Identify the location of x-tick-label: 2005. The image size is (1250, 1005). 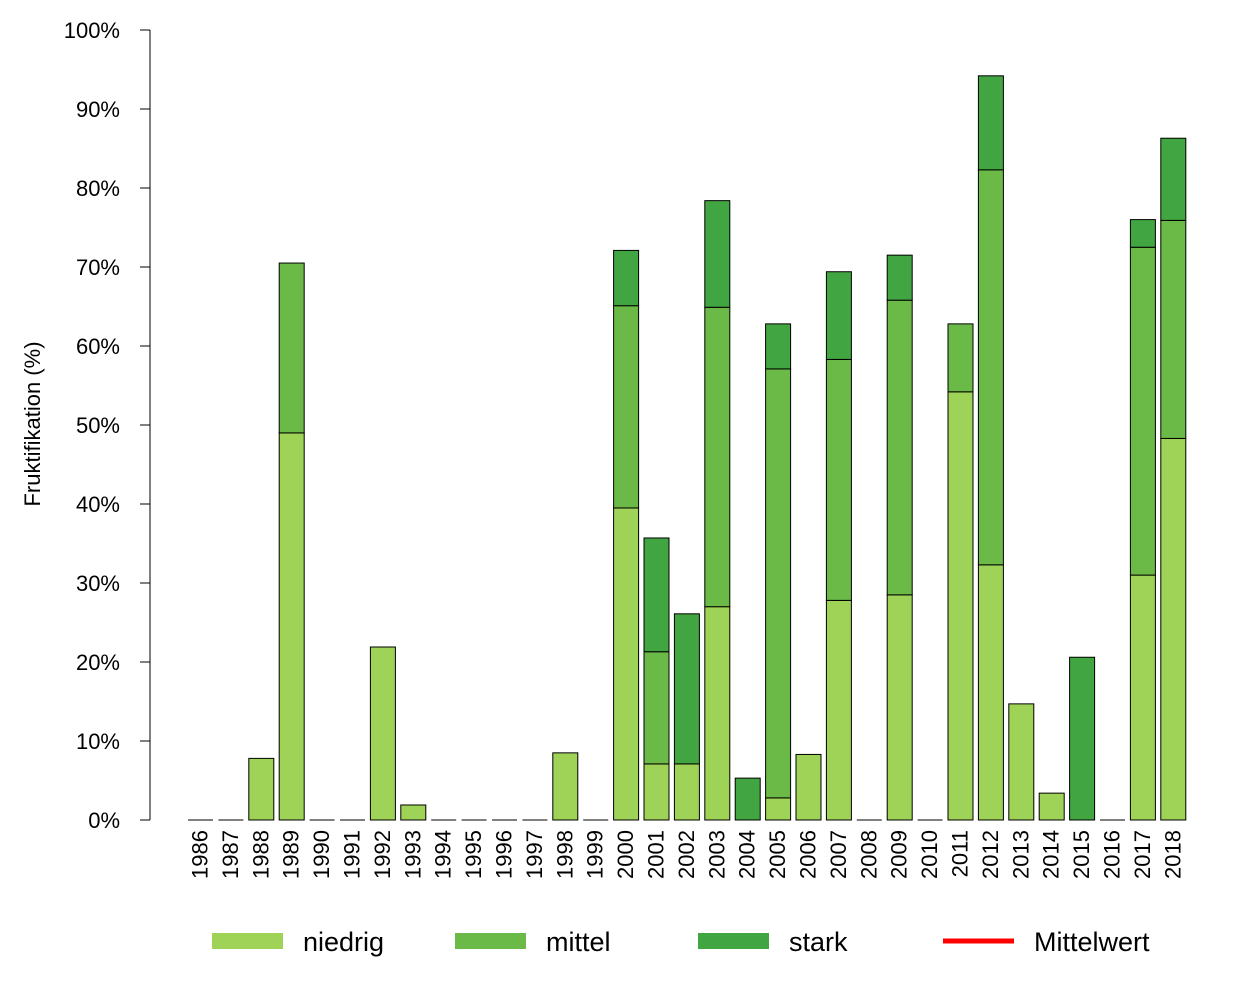
(777, 854).